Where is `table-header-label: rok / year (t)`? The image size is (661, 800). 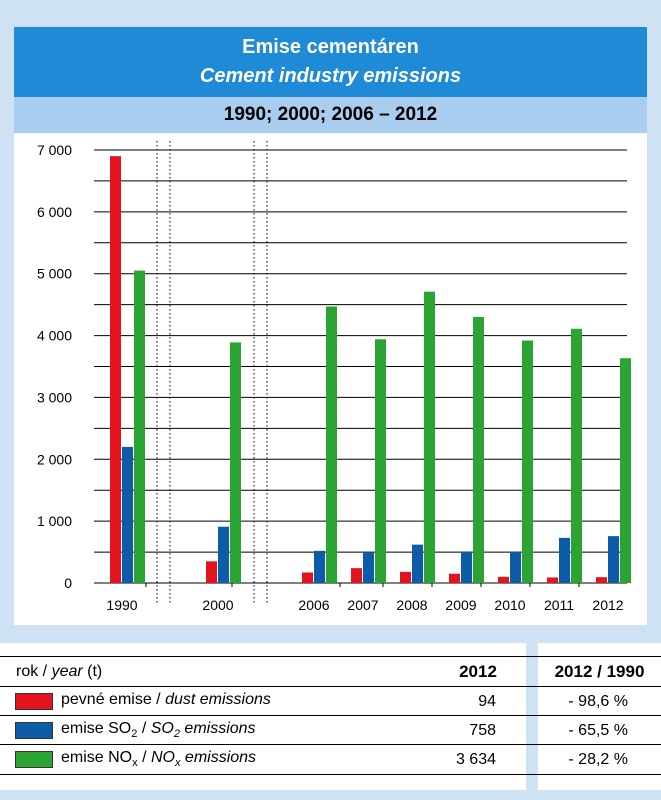
table-header-label: rok / year (t) is located at coordinates (59, 671).